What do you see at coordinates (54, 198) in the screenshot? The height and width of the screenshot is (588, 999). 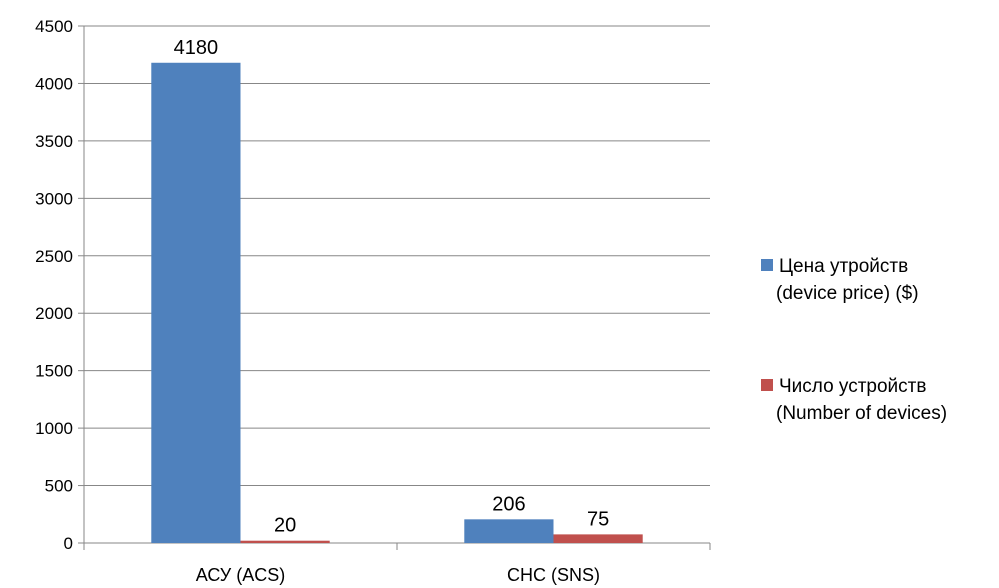 I see `y-tick-label: 3000` at bounding box center [54, 198].